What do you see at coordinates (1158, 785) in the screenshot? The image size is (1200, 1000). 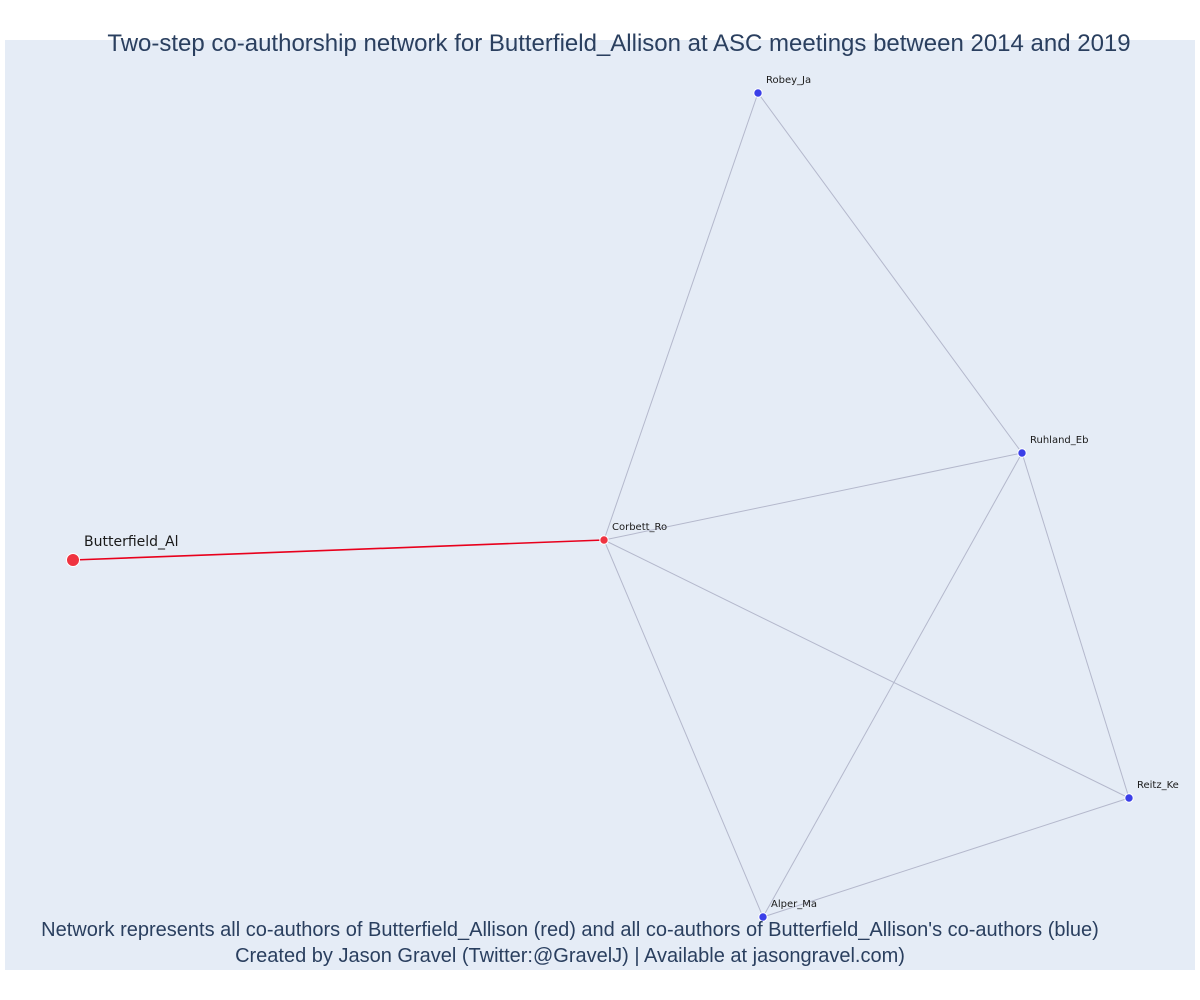 I see `node-label-reitz_ke: Reitz_Ke` at bounding box center [1158, 785].